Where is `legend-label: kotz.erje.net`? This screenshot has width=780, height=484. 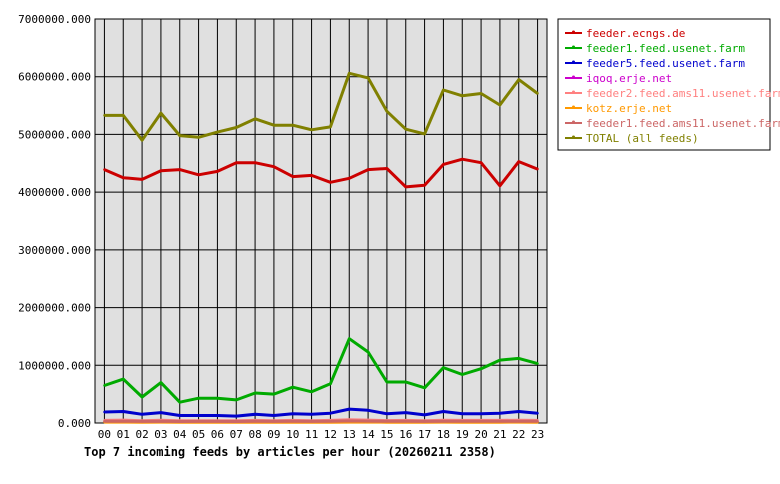
legend-label: kotz.erje.net is located at coordinates (629, 108).